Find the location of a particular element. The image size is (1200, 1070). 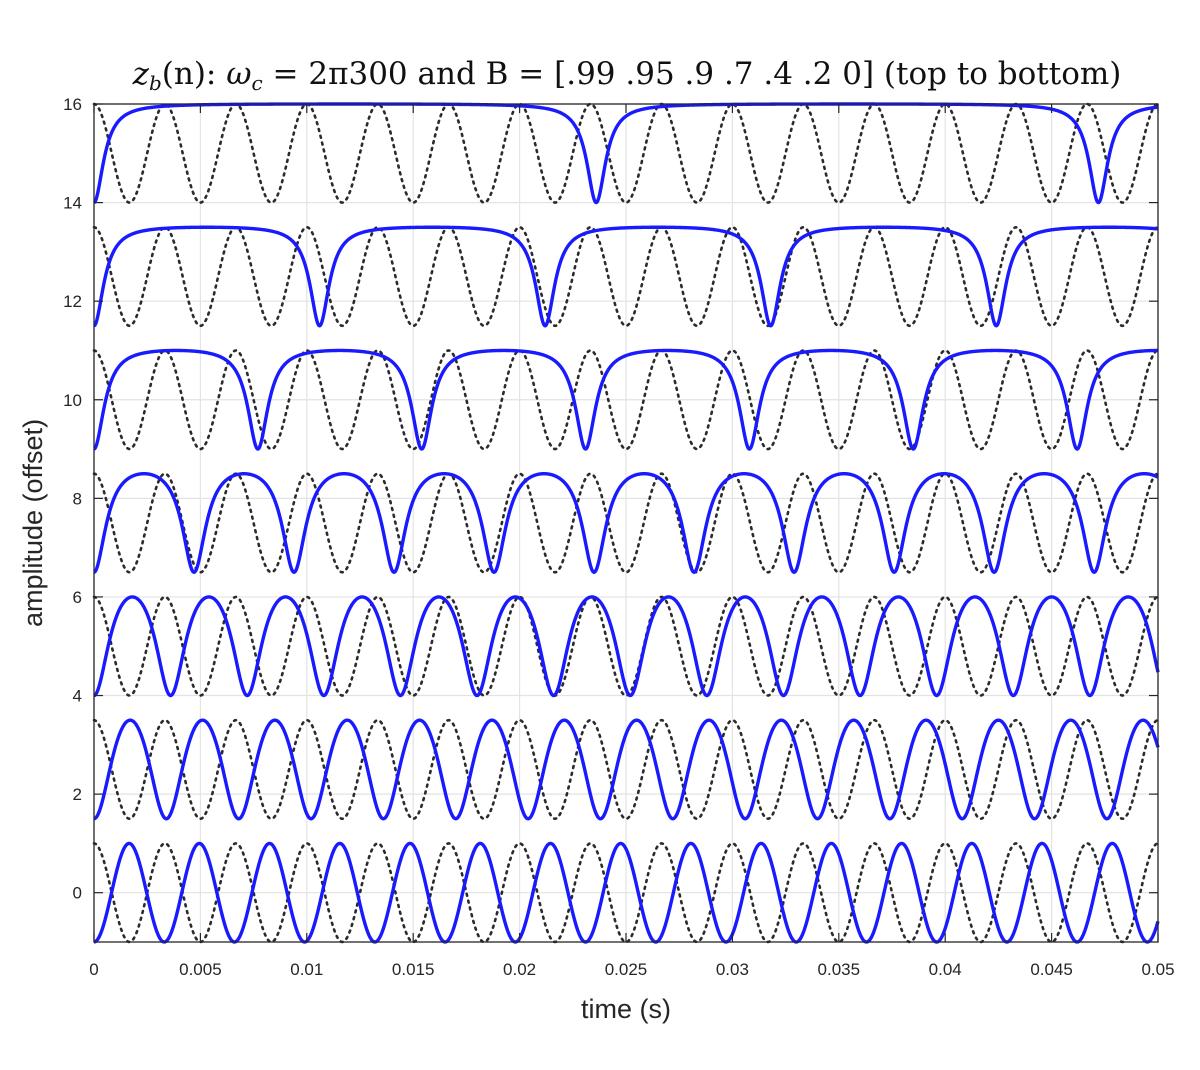

y-axis-label: amplitude (offset) is located at coordinates (33, 523).